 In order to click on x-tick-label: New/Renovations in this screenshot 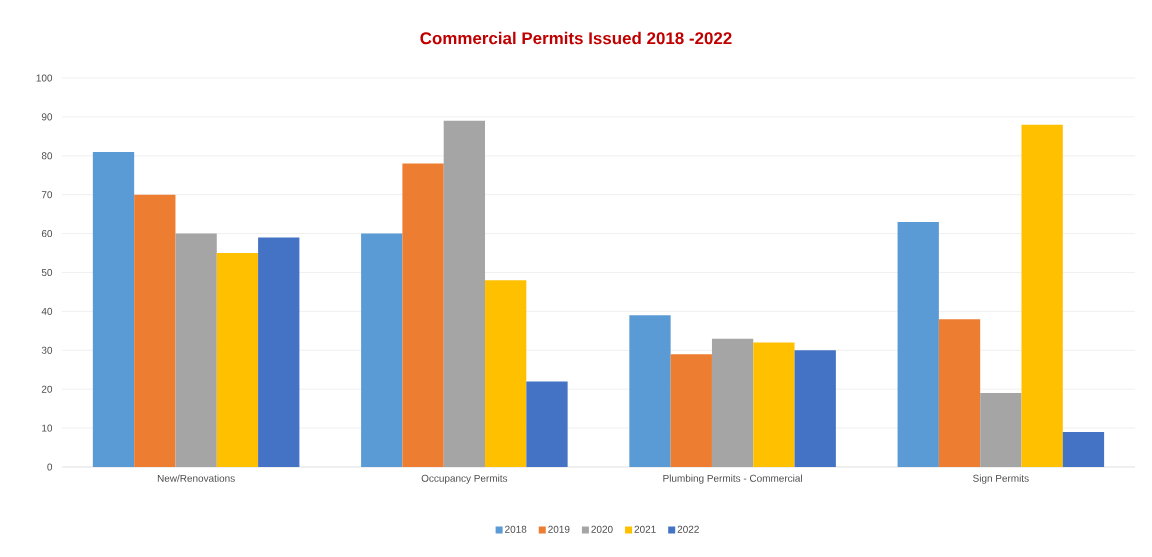, I will do `click(196, 478)`.